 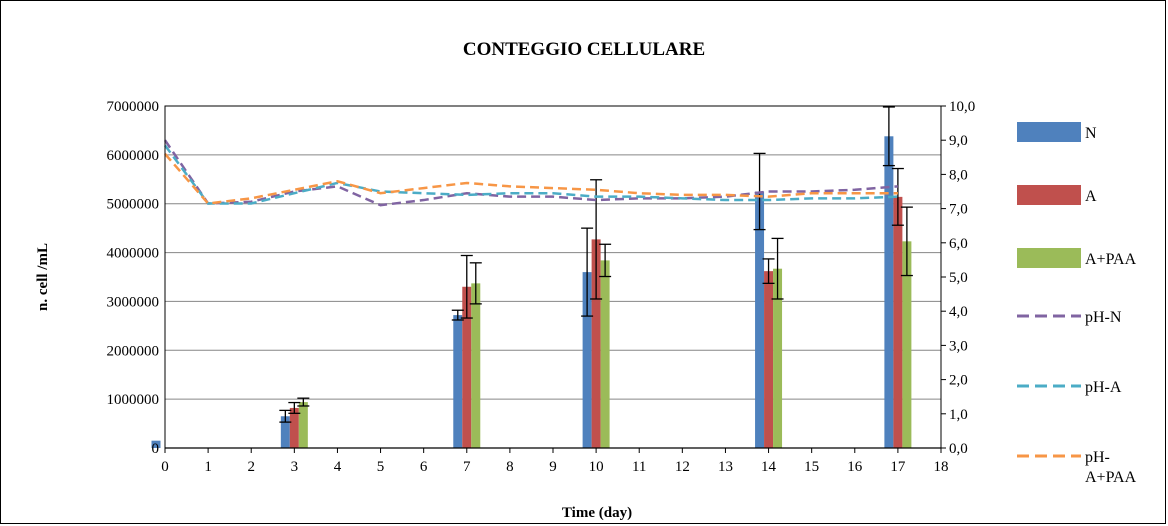 What do you see at coordinates (682, 467) in the screenshot?
I see `x-tick-label: 12` at bounding box center [682, 467].